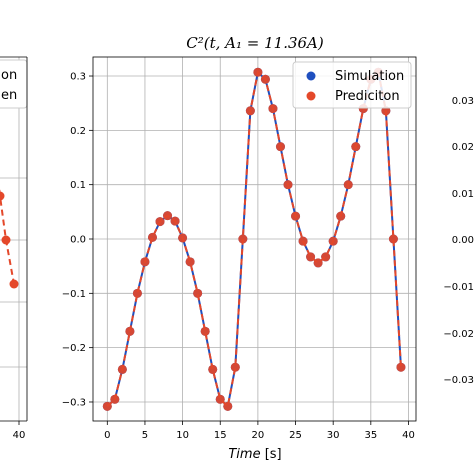  What do you see at coordinates (408, 435) in the screenshot?
I see `x-tick-label-8: 40` at bounding box center [408, 435].